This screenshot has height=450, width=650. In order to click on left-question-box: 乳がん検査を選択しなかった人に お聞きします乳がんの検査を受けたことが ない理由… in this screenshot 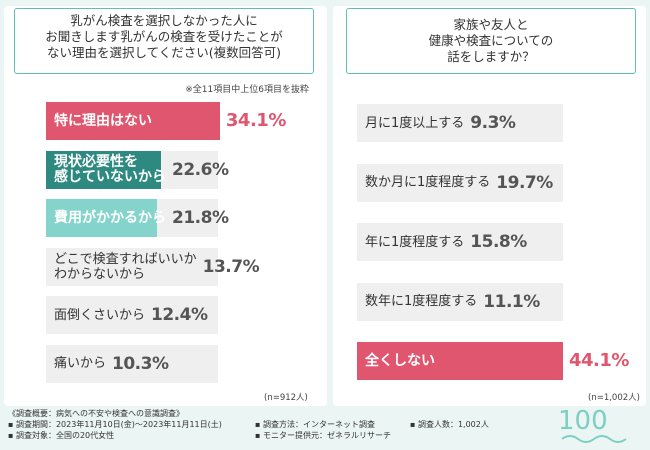, I will do `click(164, 41)`.